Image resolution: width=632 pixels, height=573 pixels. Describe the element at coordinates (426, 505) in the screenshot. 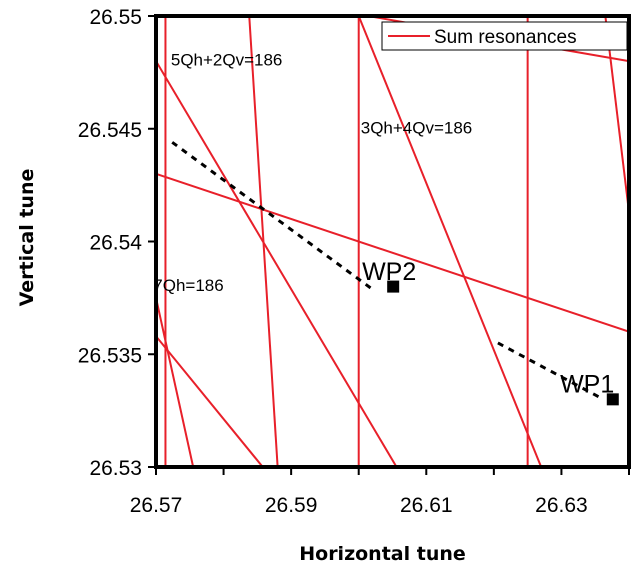

I see `x-tick-label: 26.61` at that location.